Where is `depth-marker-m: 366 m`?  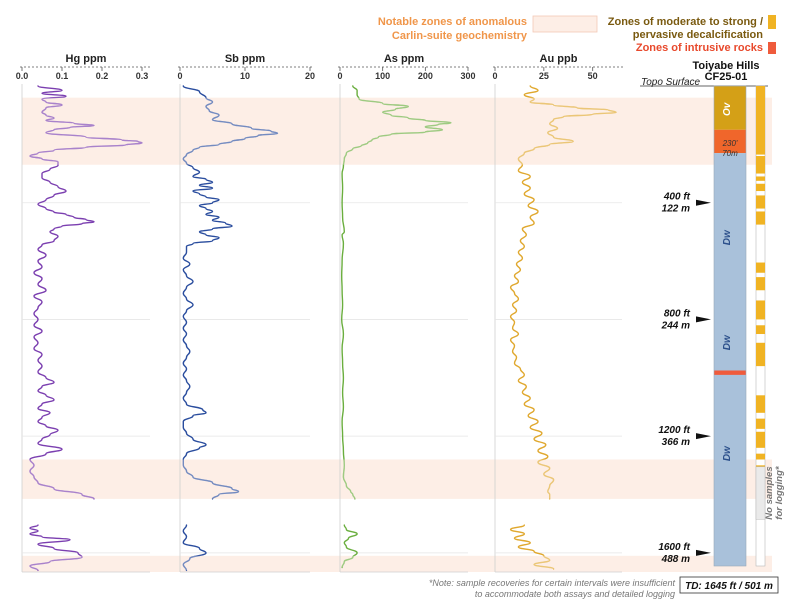 depth-marker-m: 366 m is located at coordinates (676, 442).